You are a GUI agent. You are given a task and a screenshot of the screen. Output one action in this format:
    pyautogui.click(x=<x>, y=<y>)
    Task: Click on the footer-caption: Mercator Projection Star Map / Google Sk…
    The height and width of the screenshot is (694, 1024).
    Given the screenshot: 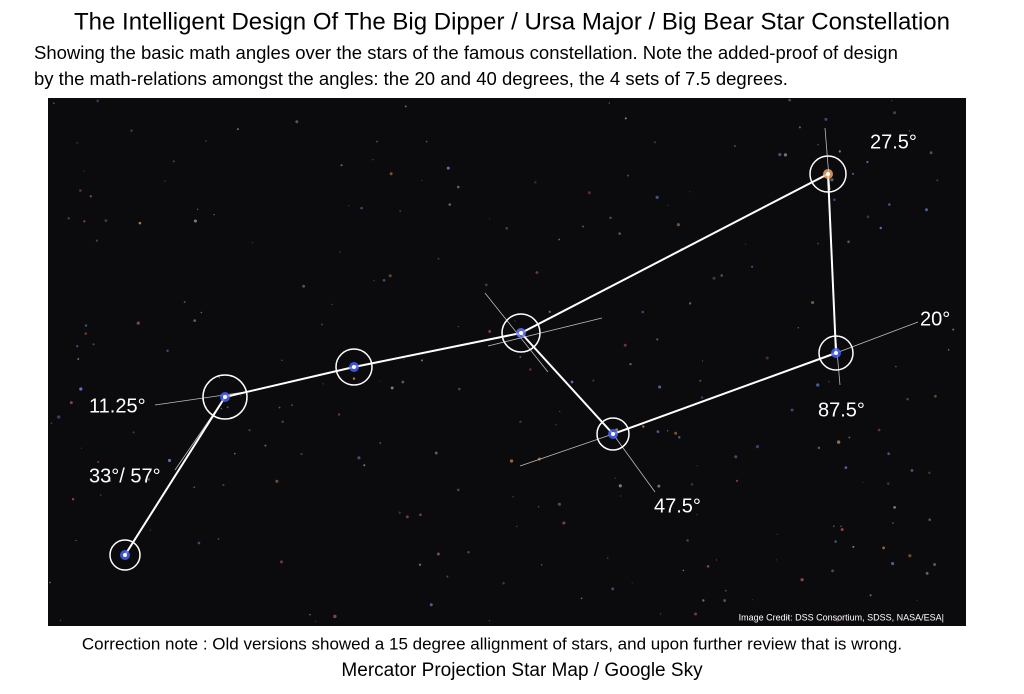 What is the action you would take?
    pyautogui.click(x=522, y=670)
    